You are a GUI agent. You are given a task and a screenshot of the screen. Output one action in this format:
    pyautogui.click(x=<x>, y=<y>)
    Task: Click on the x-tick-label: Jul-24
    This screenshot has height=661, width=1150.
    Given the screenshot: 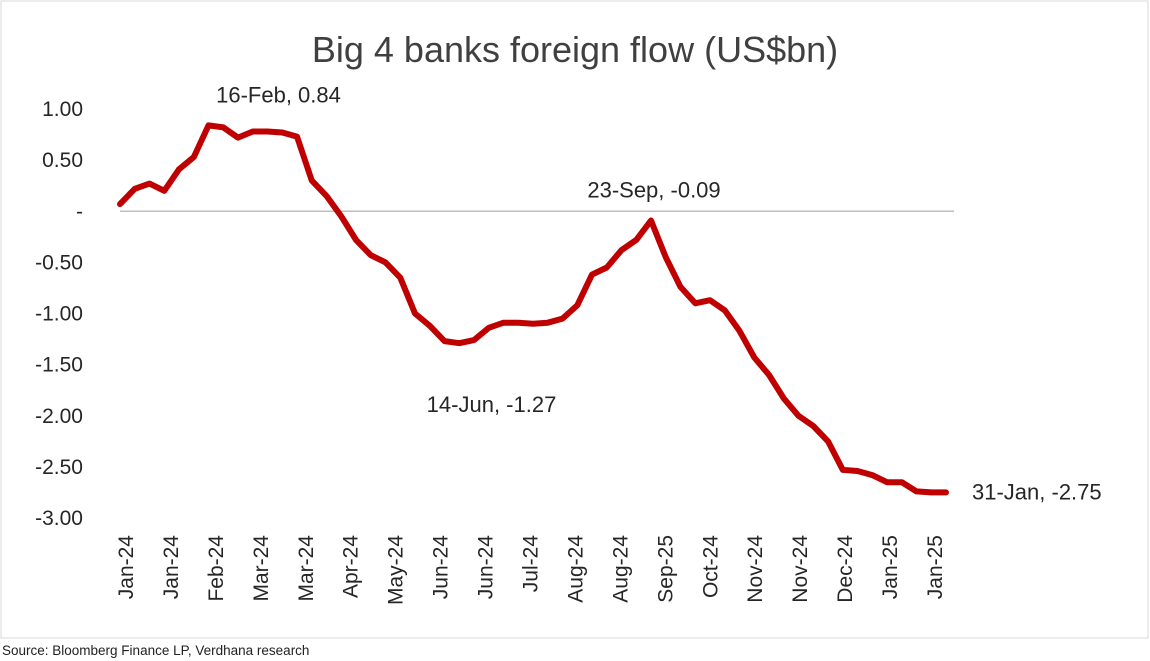 What is the action you would take?
    pyautogui.click(x=531, y=564)
    